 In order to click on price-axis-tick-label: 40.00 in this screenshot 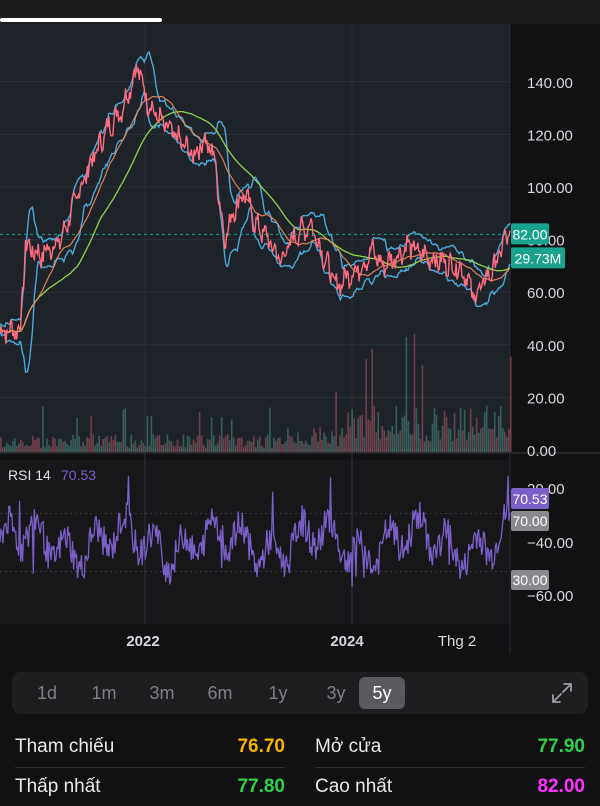, I will do `click(546, 346)`.